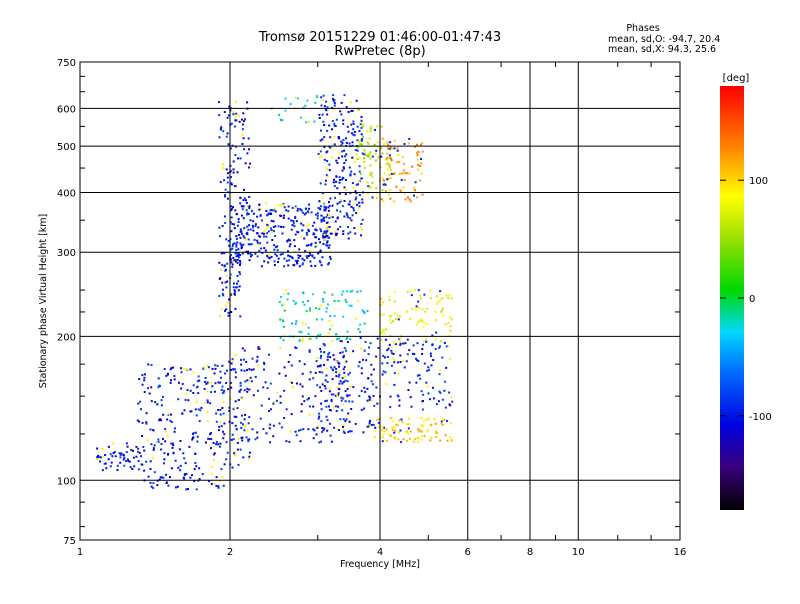 The width and height of the screenshot is (800, 604). Describe the element at coordinates (380, 564) in the screenshot. I see `x-axis-label: Frequency [MHz]` at that location.